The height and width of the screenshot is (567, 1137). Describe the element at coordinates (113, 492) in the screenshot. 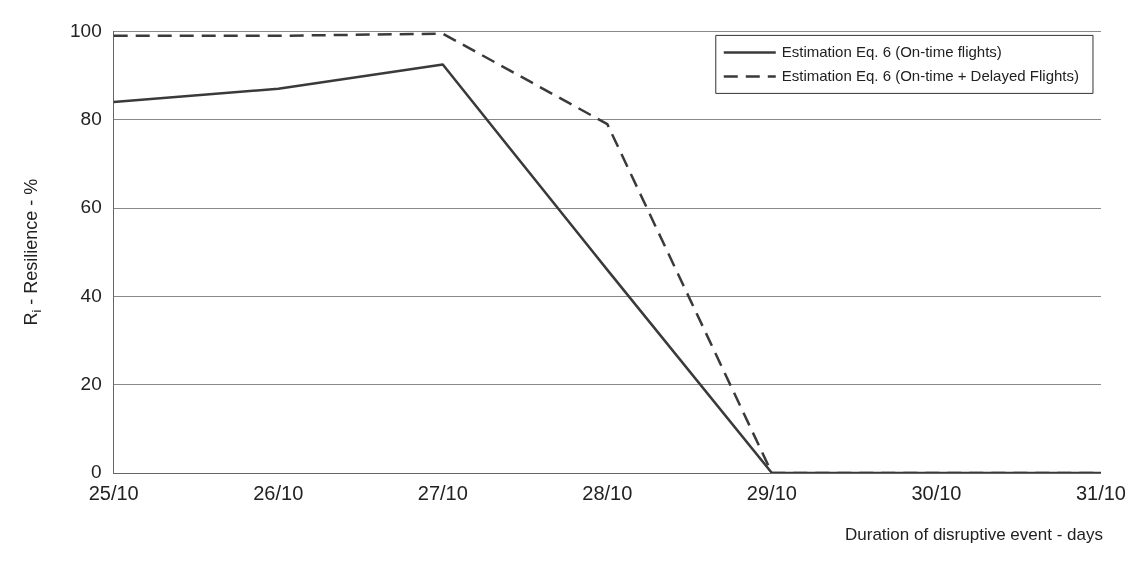

I see `x-tick-label: 25/10` at that location.